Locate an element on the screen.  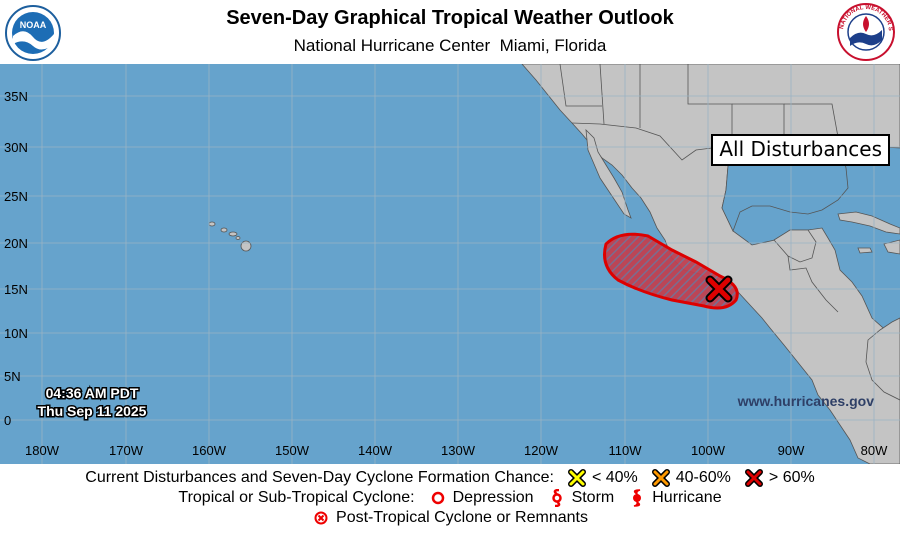
legend-storm: Storm is located at coordinates (581, 498).